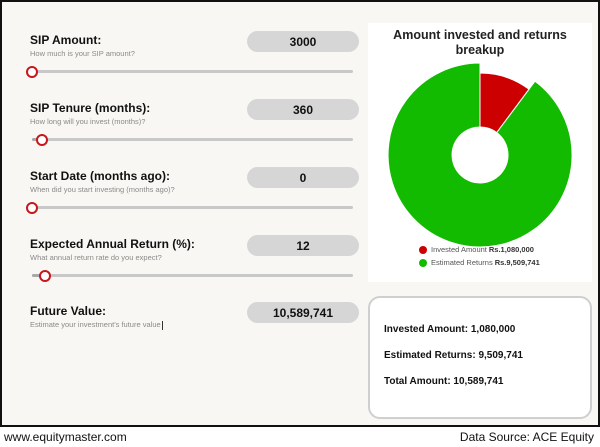  I want to click on annual-return-slider-thumb, so click(44, 275).